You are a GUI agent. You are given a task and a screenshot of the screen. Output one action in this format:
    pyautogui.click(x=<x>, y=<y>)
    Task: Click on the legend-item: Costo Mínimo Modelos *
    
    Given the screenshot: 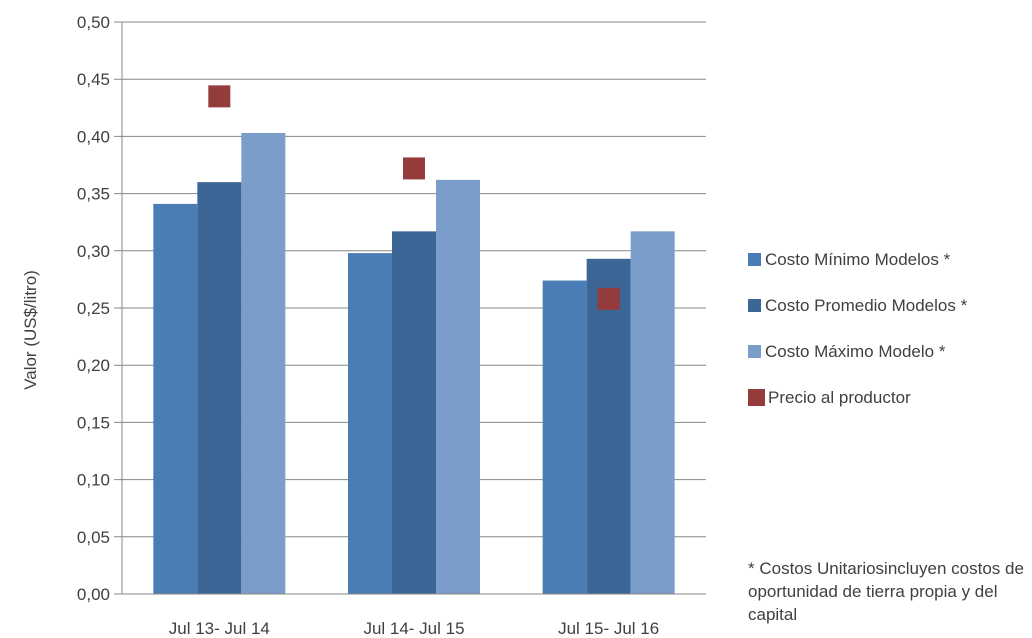 What is the action you would take?
    pyautogui.click(x=857, y=259)
    